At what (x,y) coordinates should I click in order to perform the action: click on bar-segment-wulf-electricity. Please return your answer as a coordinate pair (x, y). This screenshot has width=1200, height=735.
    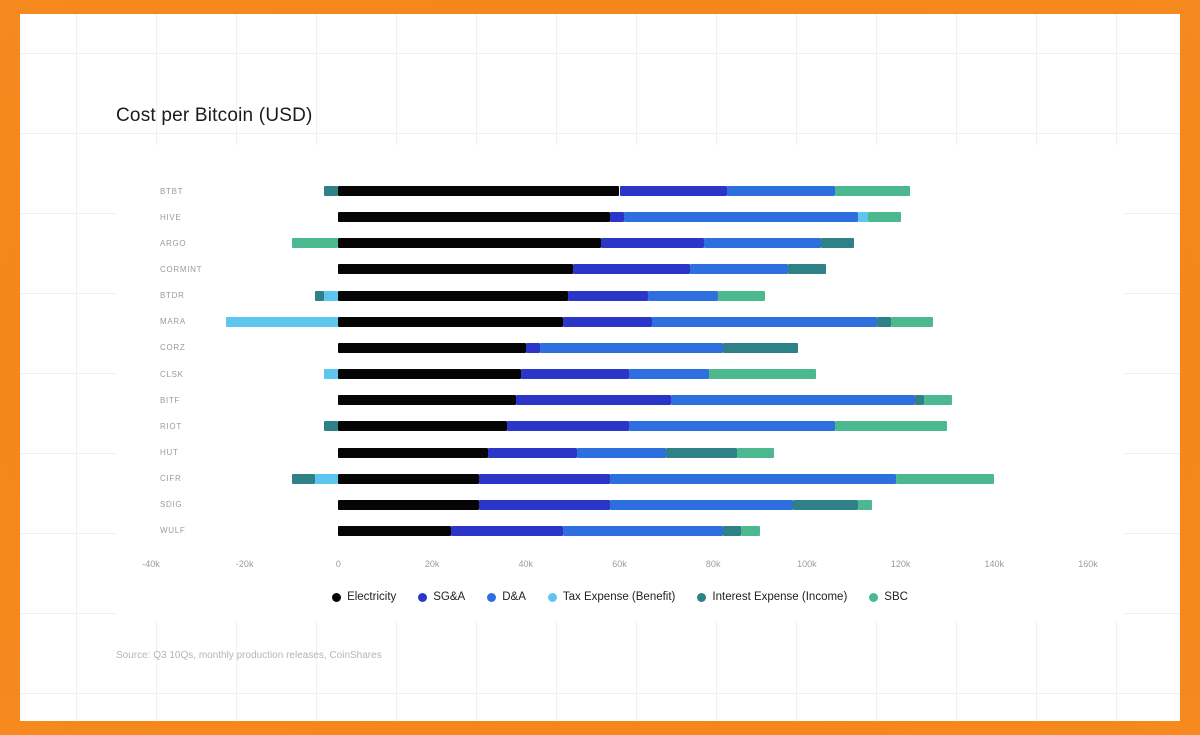
    Looking at the image, I should click on (394, 530).